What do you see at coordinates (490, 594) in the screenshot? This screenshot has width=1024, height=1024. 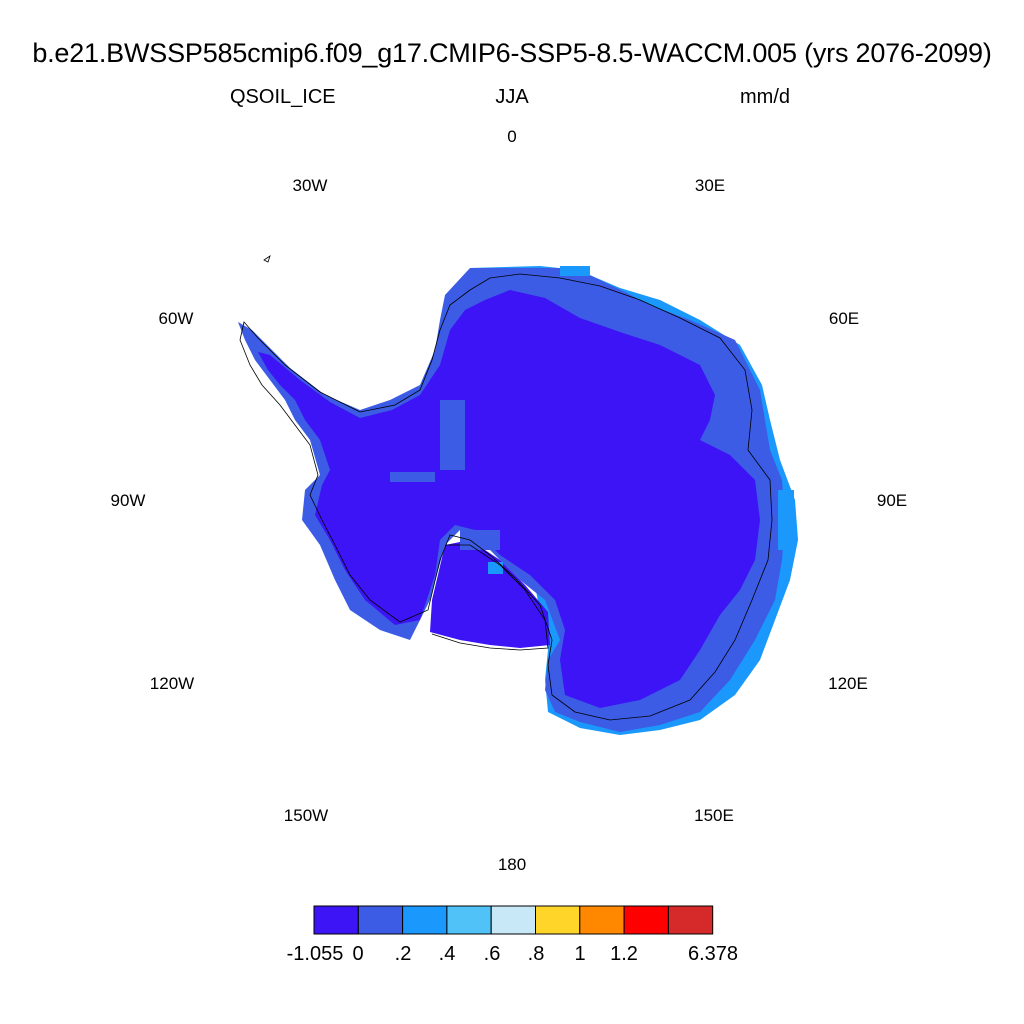 I see `ross-shelf` at bounding box center [490, 594].